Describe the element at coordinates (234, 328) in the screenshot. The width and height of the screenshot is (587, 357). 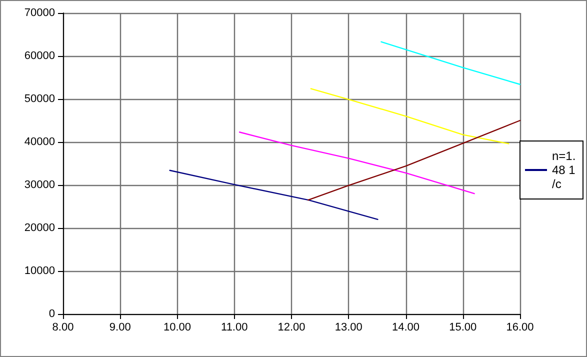
I see `x-tick-label: 11.00` at that location.